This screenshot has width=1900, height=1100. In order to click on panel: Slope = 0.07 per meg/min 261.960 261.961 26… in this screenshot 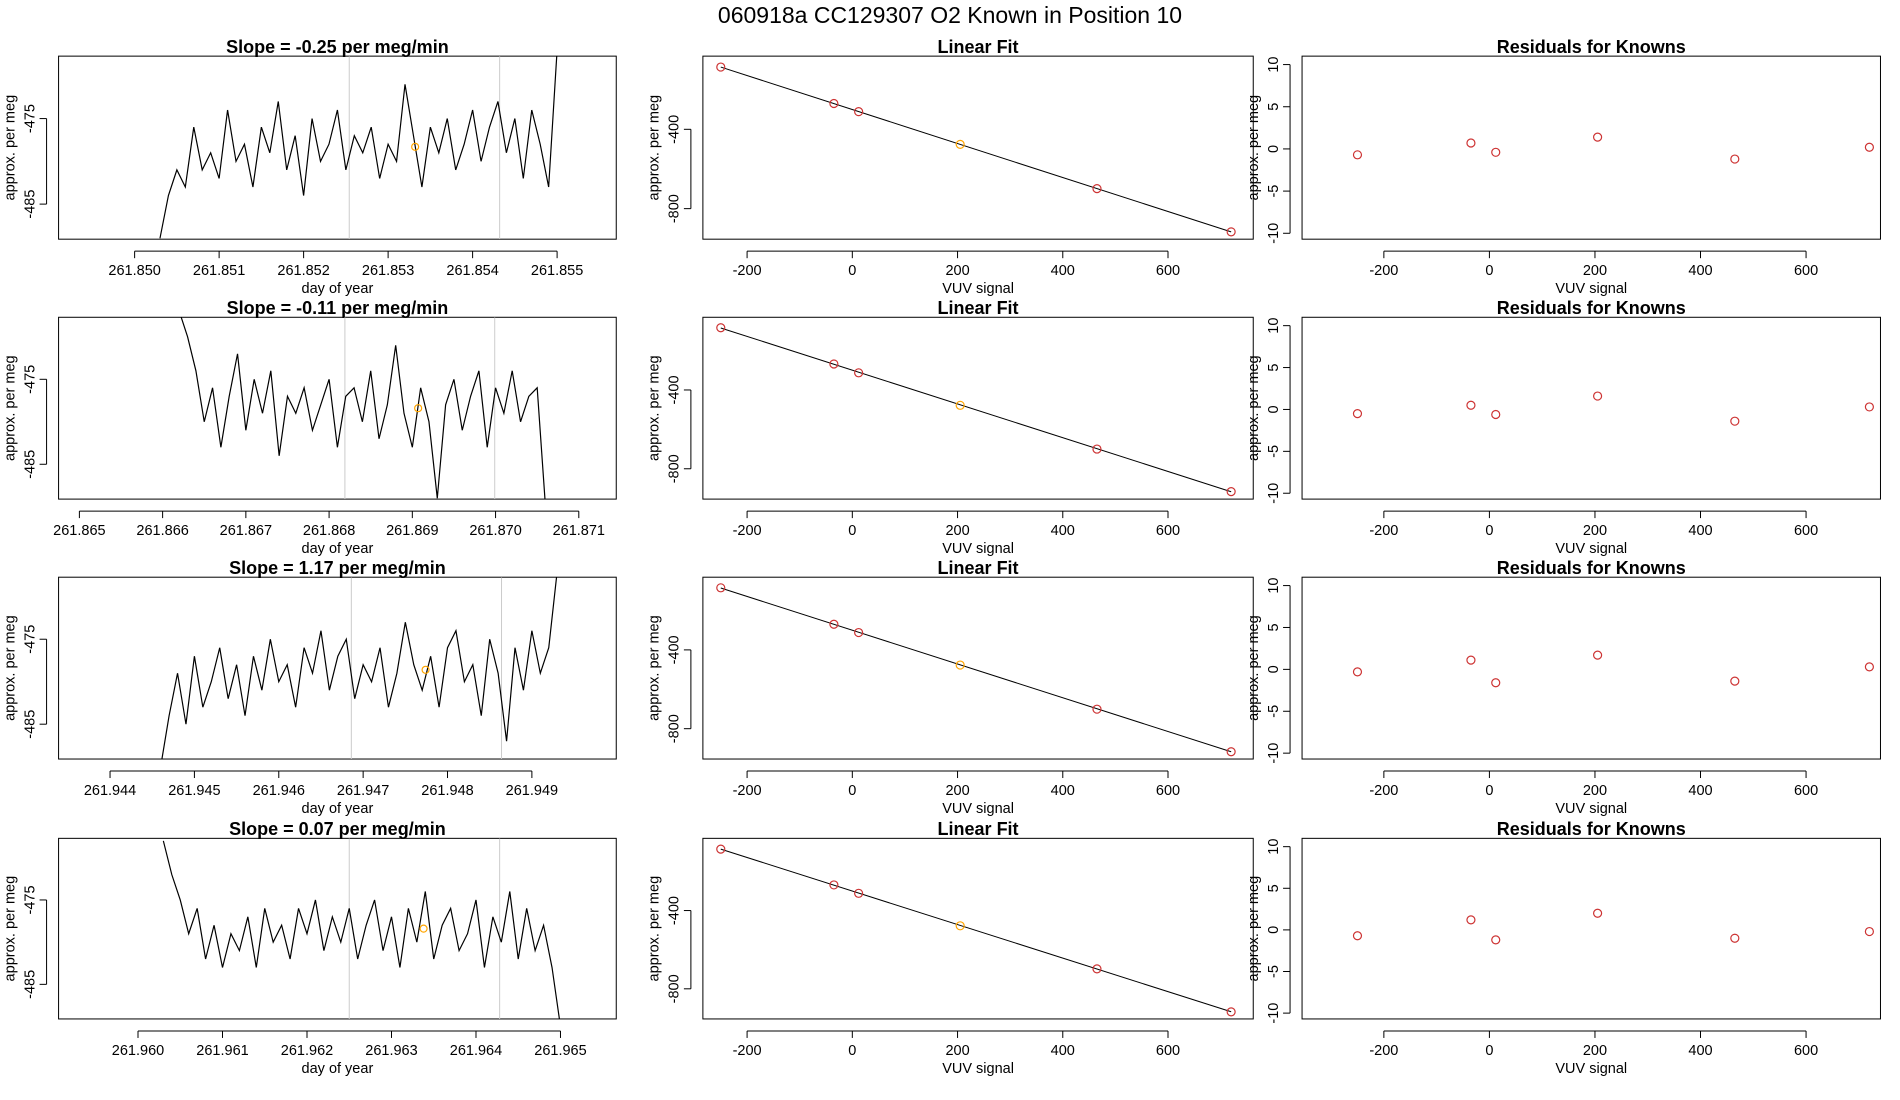, I will do `click(309, 948)`.